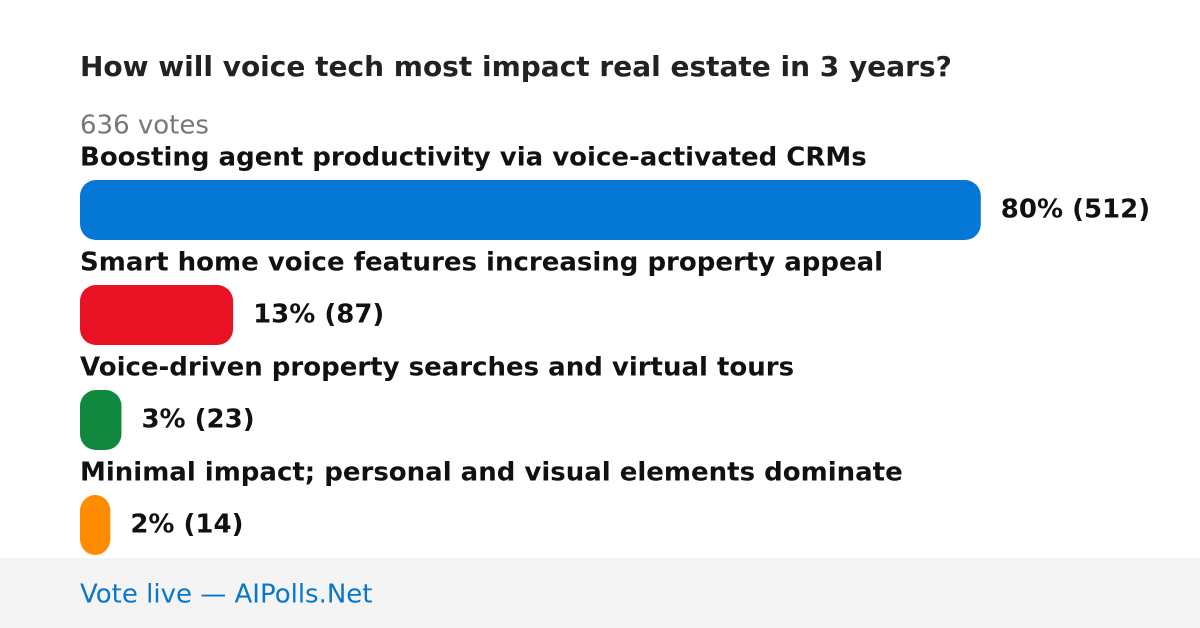 This screenshot has height=628, width=1200. What do you see at coordinates (226, 595) in the screenshot?
I see `footer-link: Vote live — AIPolls.Net` at bounding box center [226, 595].